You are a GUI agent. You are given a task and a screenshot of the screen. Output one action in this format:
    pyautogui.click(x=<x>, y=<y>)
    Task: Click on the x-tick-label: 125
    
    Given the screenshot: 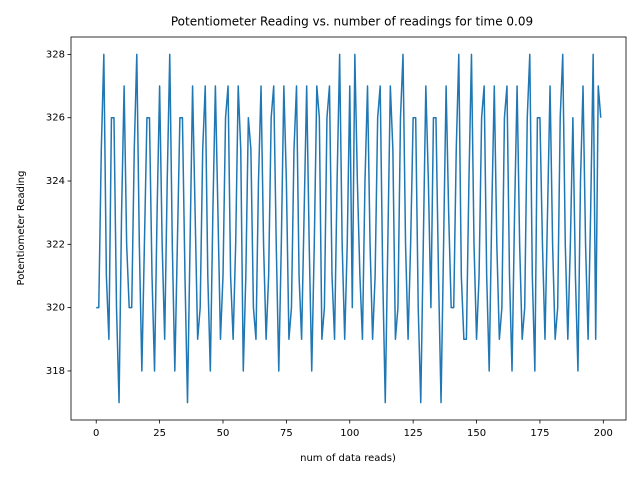 What is the action you would take?
    pyautogui.click(x=413, y=433)
    